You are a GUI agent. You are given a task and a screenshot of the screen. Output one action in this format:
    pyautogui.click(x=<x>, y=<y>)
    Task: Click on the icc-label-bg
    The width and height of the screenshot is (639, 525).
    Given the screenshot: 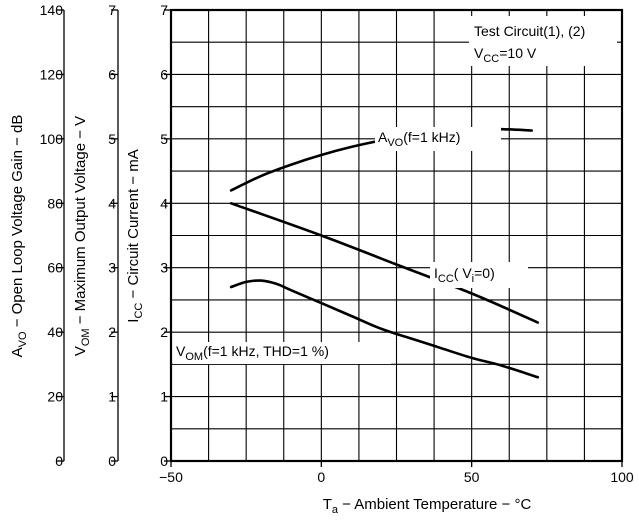 What is the action you would take?
    pyautogui.click(x=479, y=275)
    